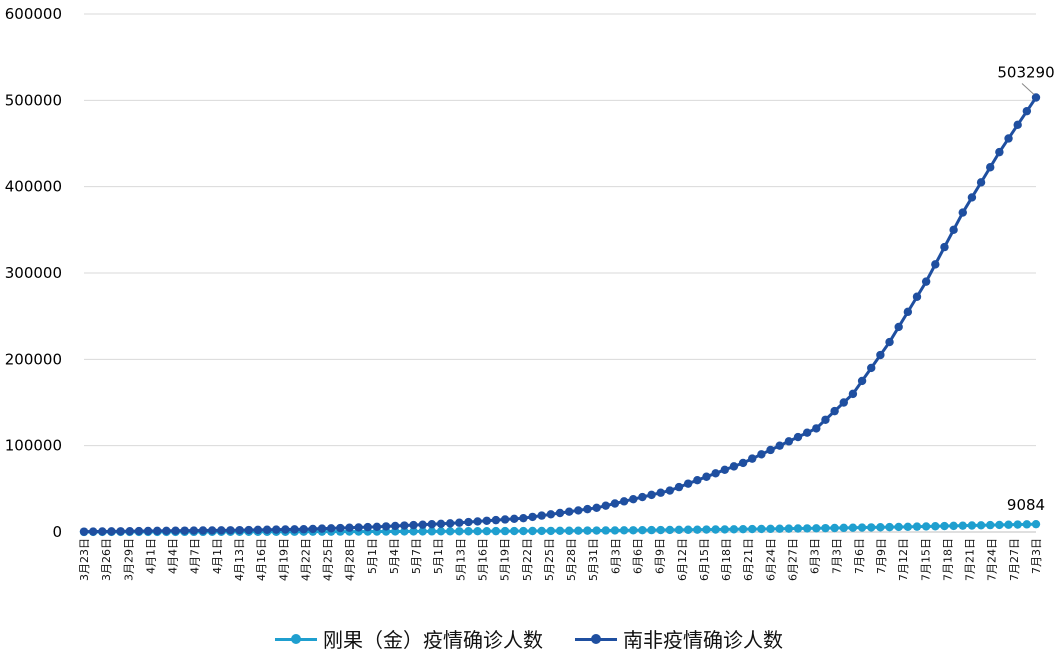 The height and width of the screenshot is (664, 1058). I want to click on x-tick-label: 7月21日, so click(970, 559).